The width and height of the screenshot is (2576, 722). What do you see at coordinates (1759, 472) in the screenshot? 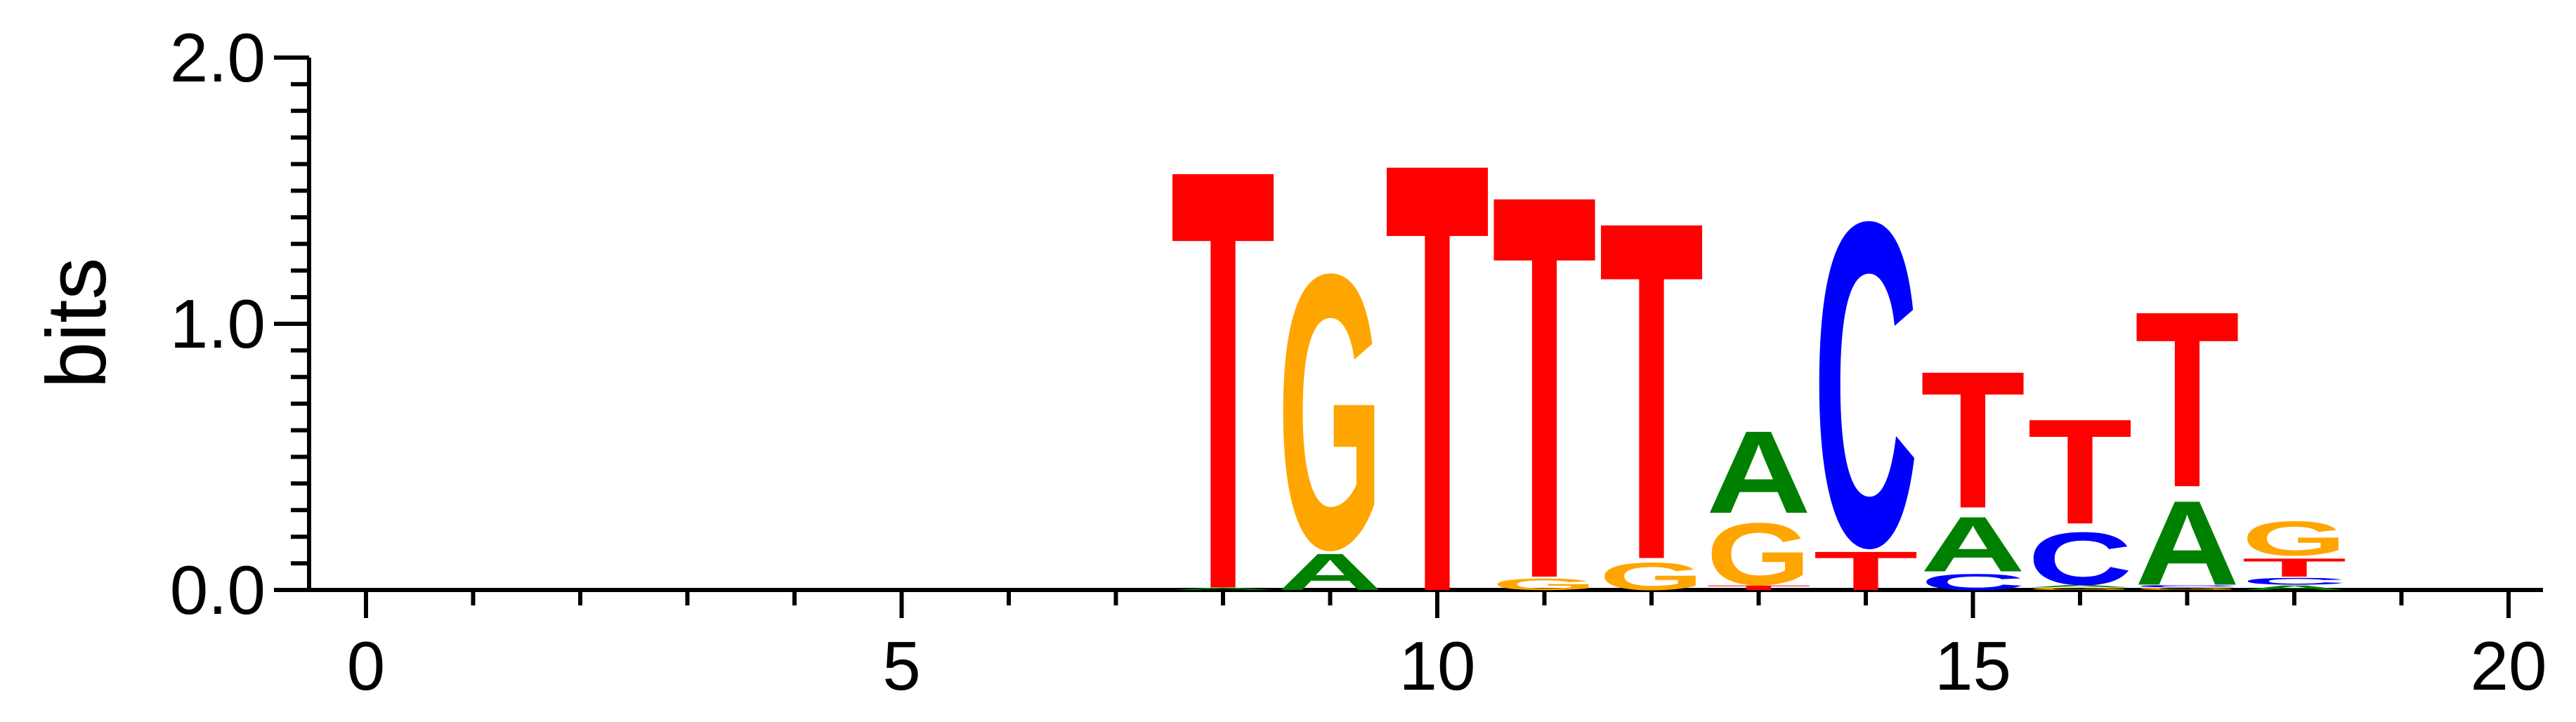
I see `logo-letter-A-pos-13: A` at bounding box center [1759, 472].